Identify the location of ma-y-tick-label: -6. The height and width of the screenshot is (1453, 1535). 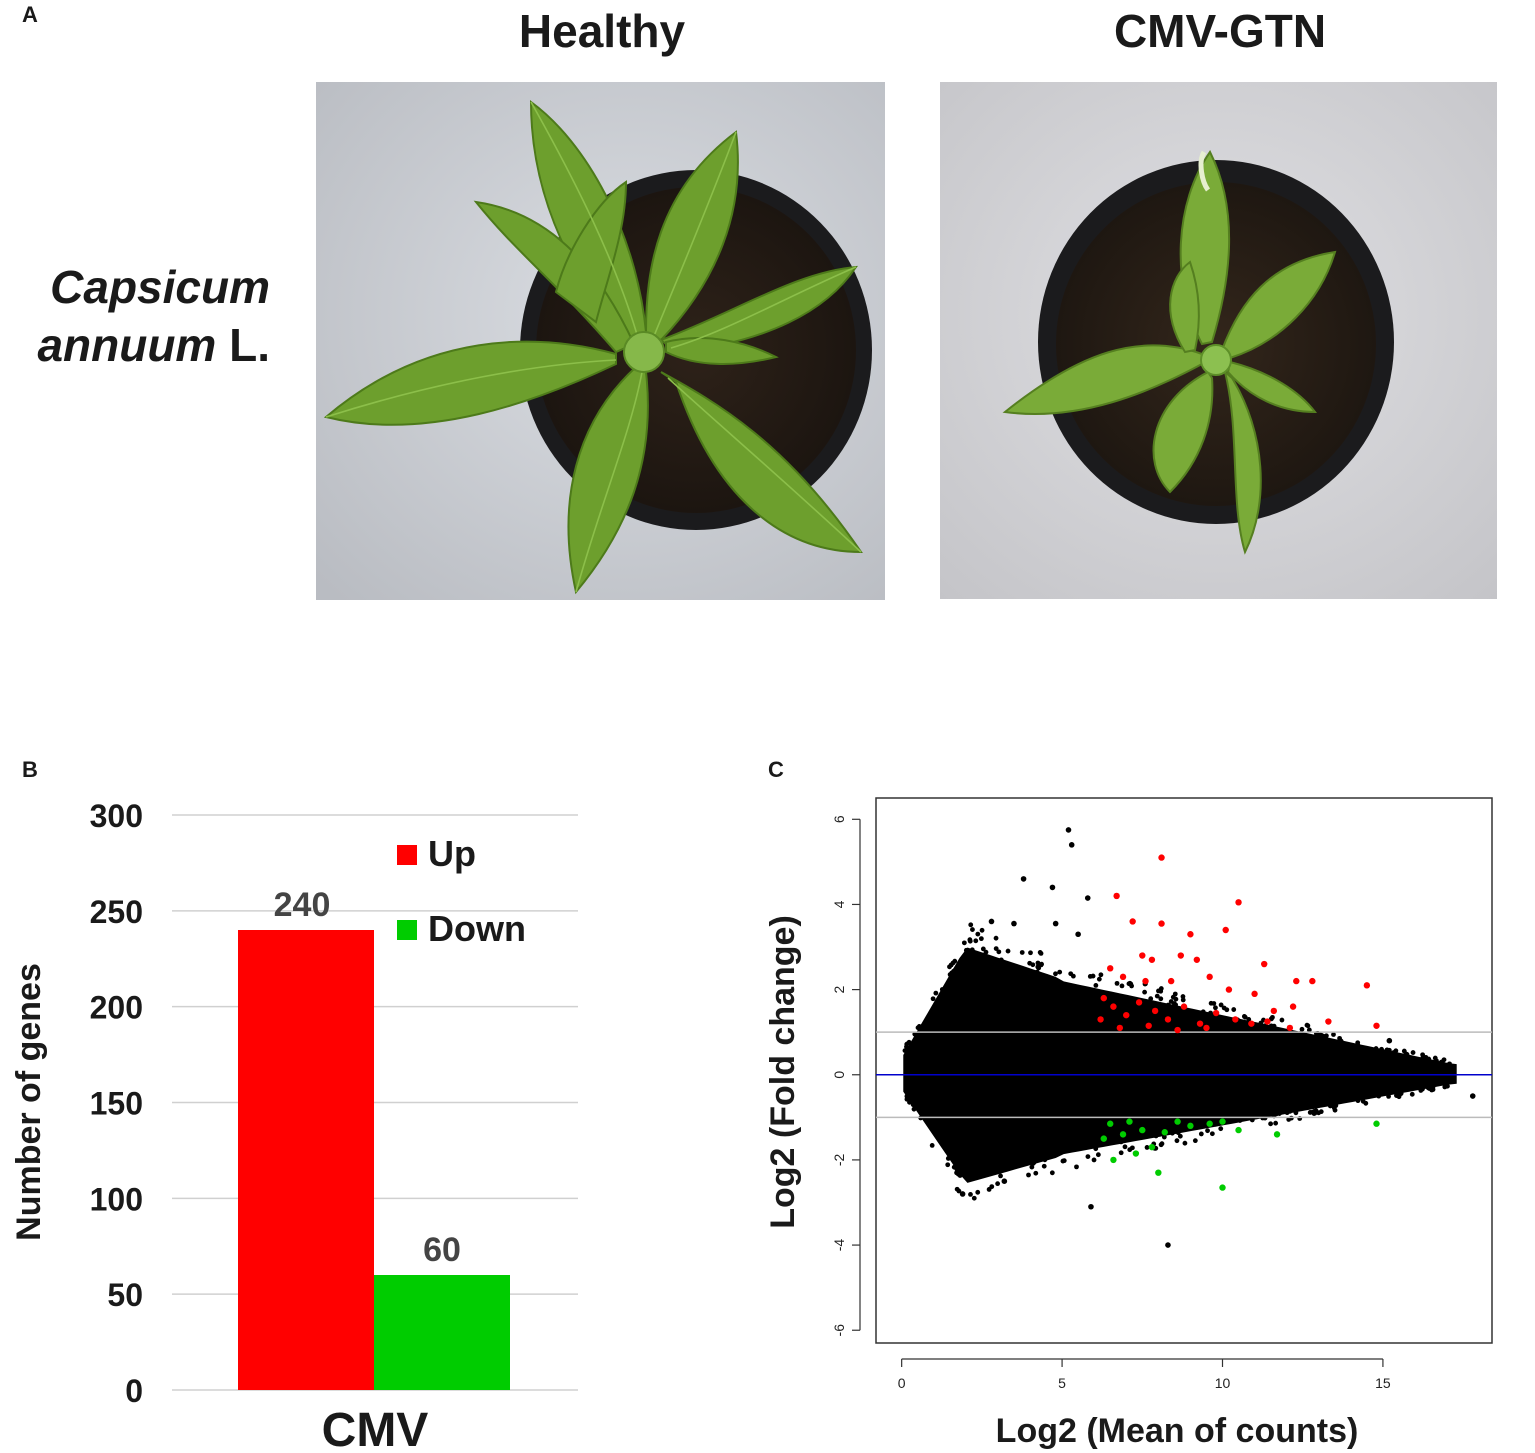
(839, 1330).